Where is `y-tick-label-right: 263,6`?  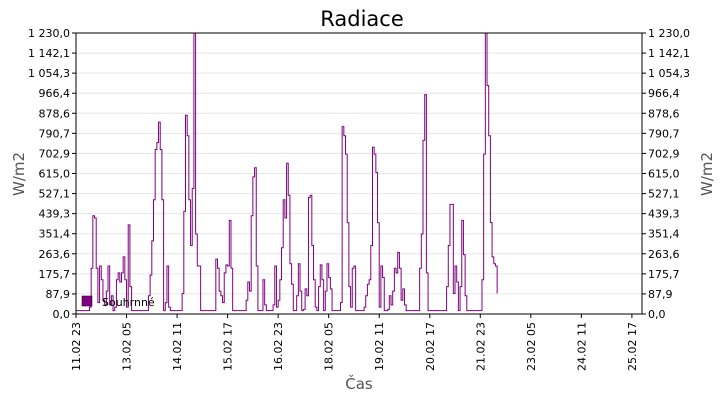 y-tick-label-right: 263,6 is located at coordinates (664, 254).